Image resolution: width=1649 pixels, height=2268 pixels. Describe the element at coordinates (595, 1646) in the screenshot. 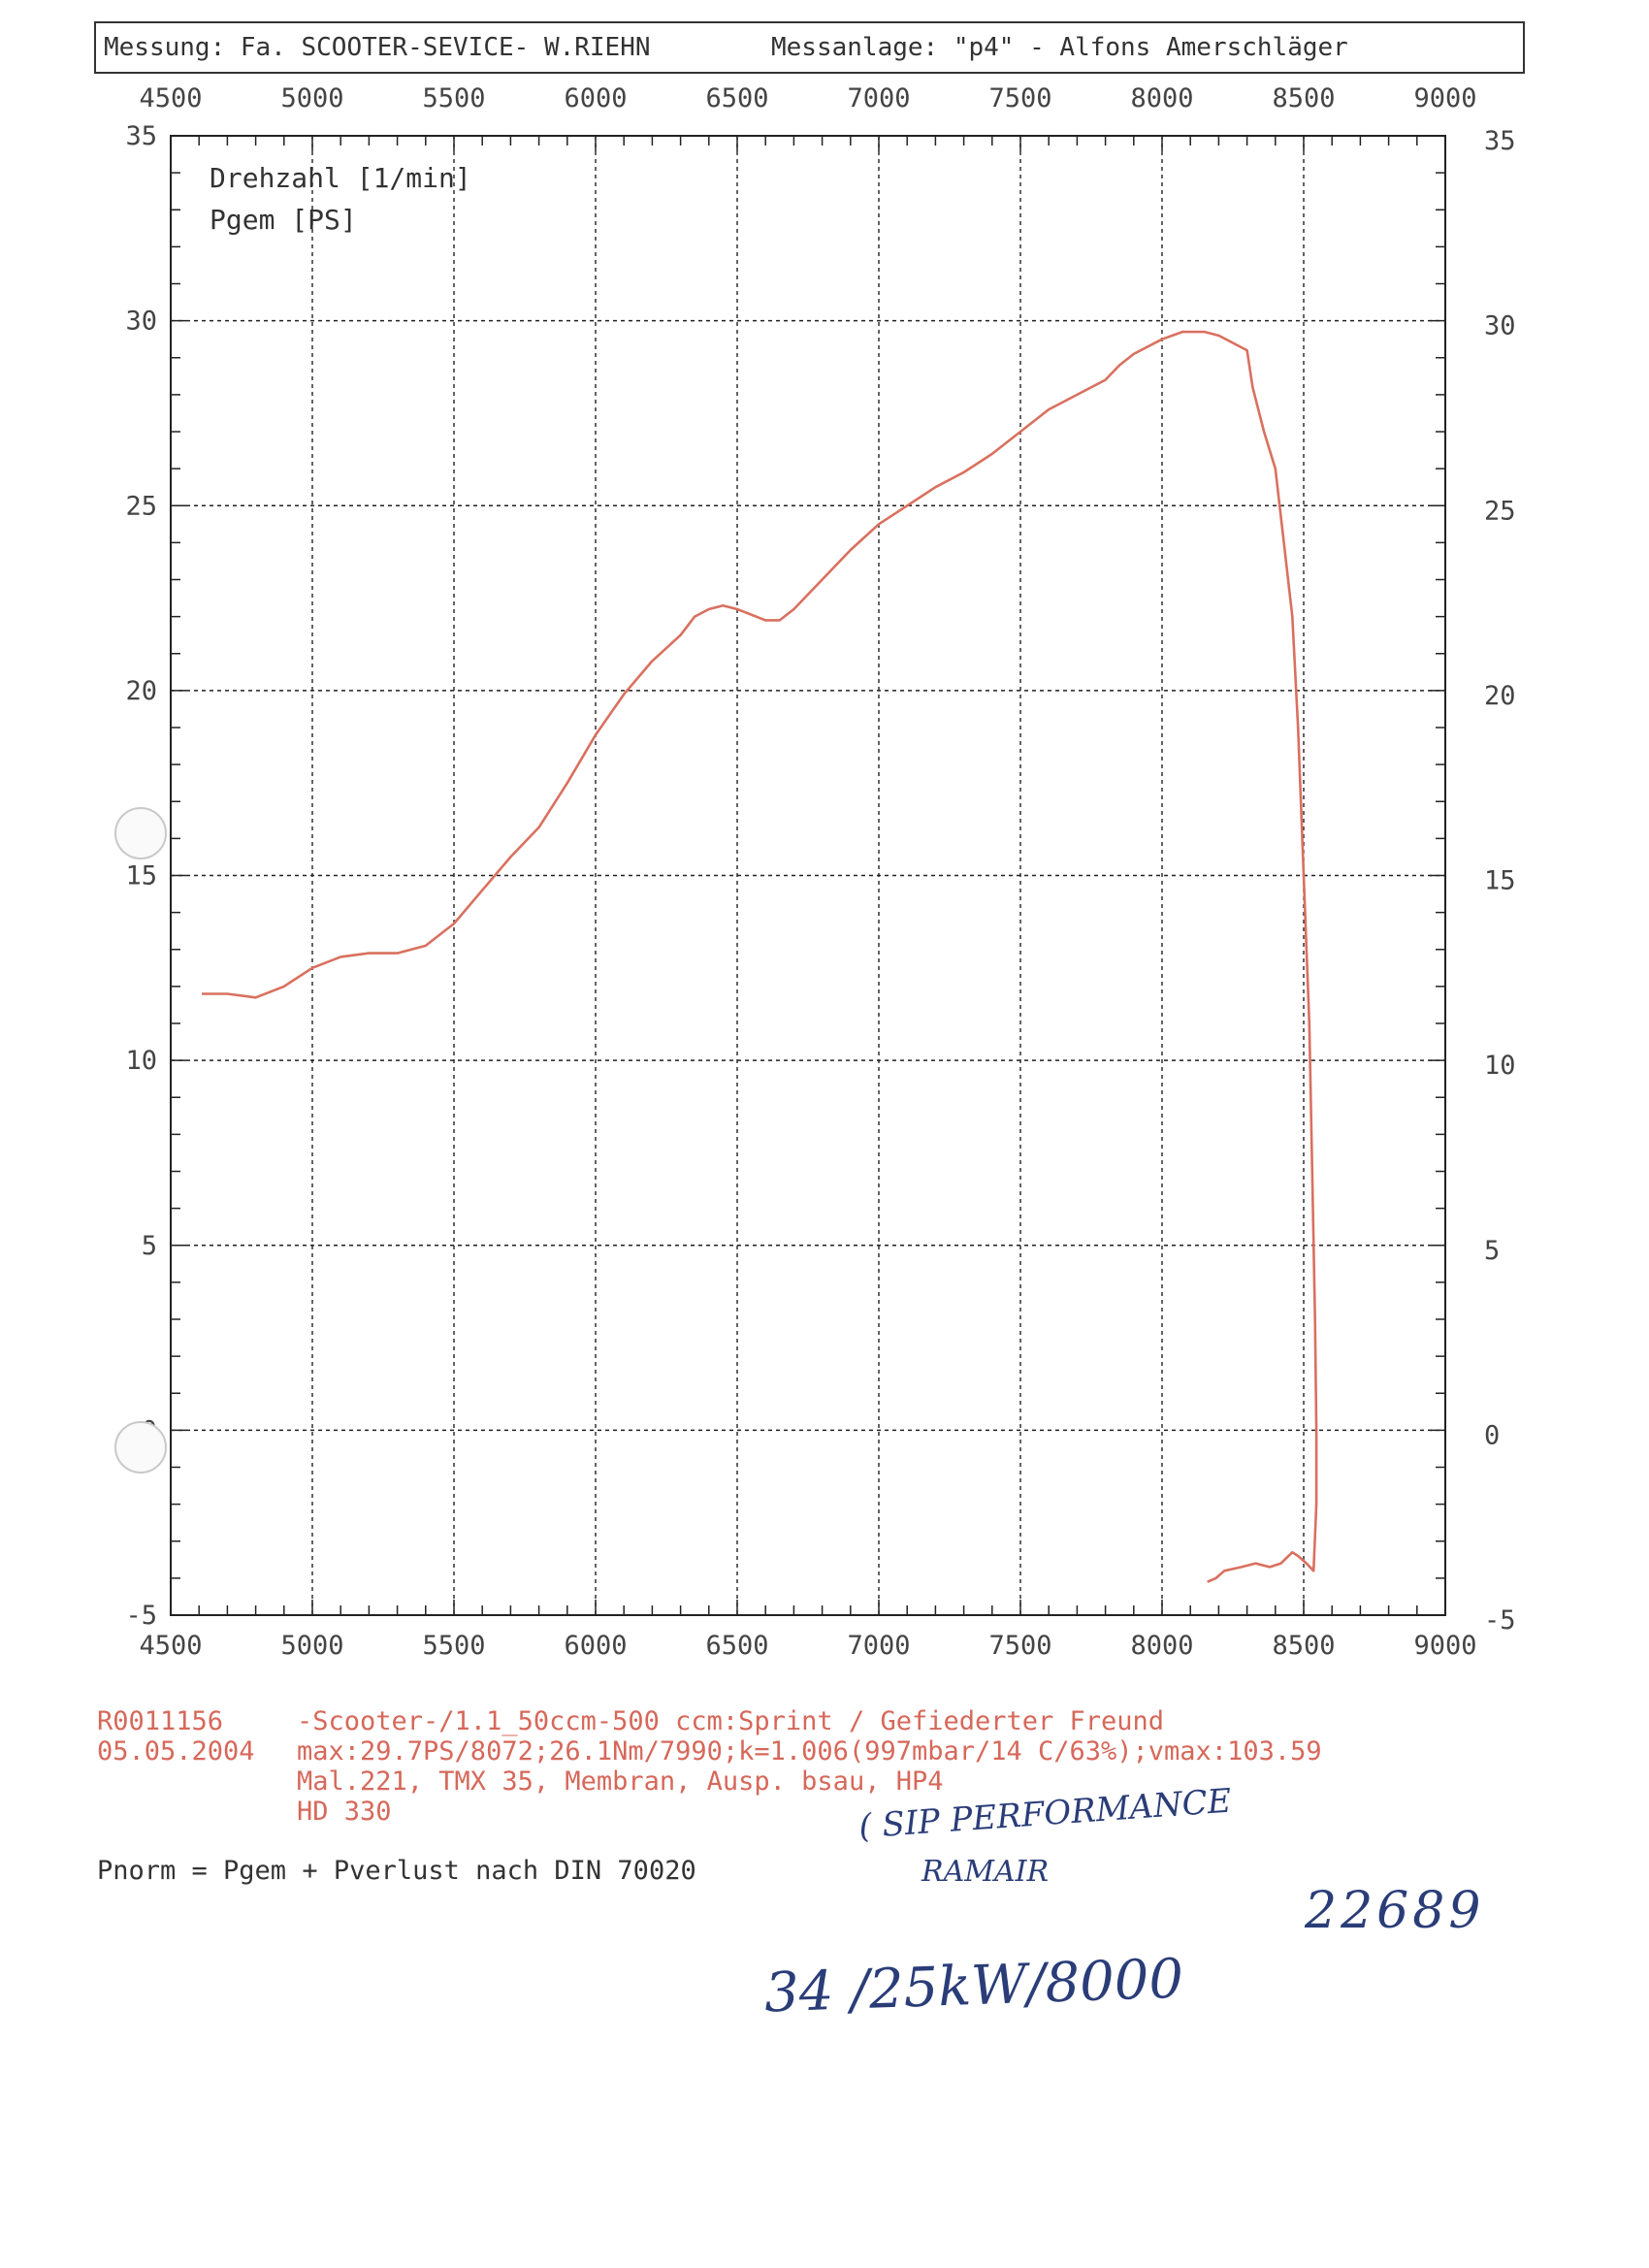

I see `x-tick-label-bottom: 6000` at that location.